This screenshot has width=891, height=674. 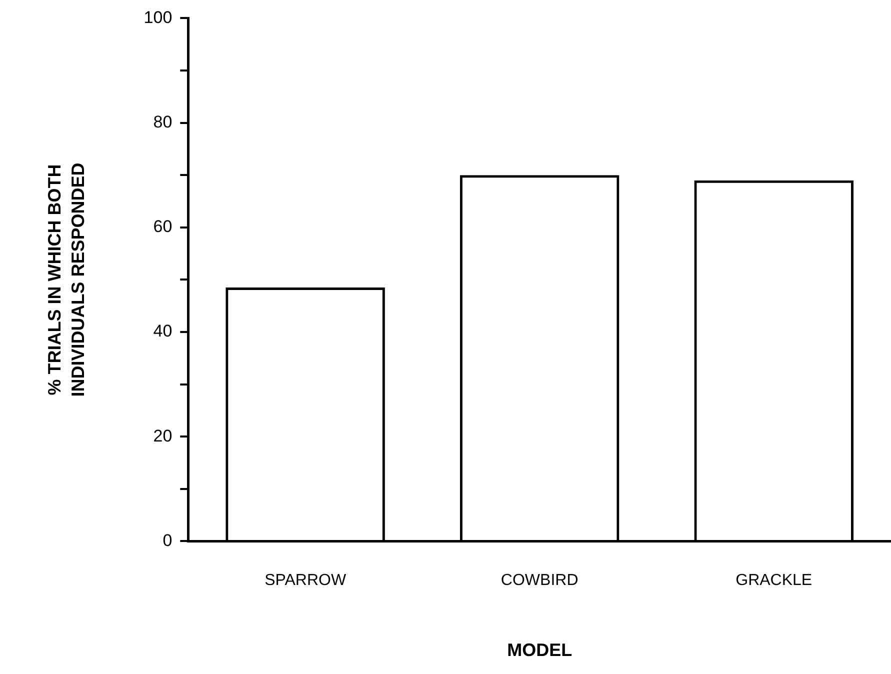 What do you see at coordinates (162, 436) in the screenshot?
I see `y-tick-label: 20` at bounding box center [162, 436].